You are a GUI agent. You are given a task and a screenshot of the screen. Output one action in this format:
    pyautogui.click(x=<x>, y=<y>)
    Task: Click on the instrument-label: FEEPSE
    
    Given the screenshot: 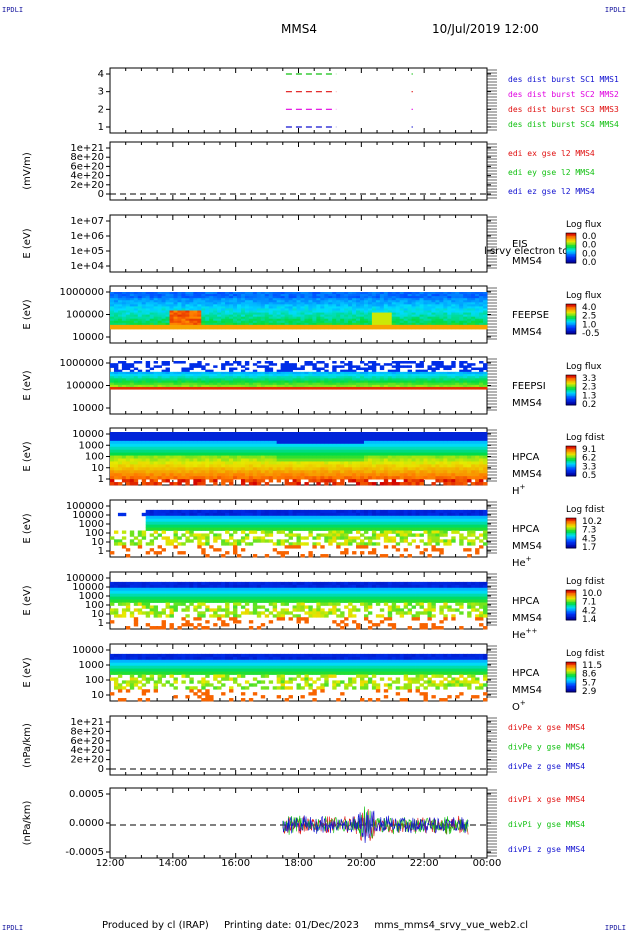 What is the action you would take?
    pyautogui.click(x=530, y=315)
    